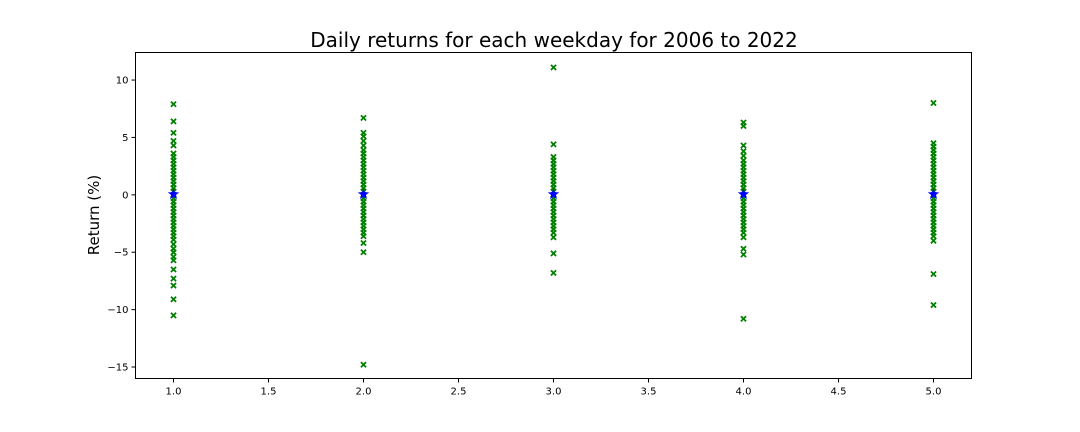 The height and width of the screenshot is (432, 1080). What do you see at coordinates (554, 392) in the screenshot?
I see `x-tick-label: 3.0` at bounding box center [554, 392].